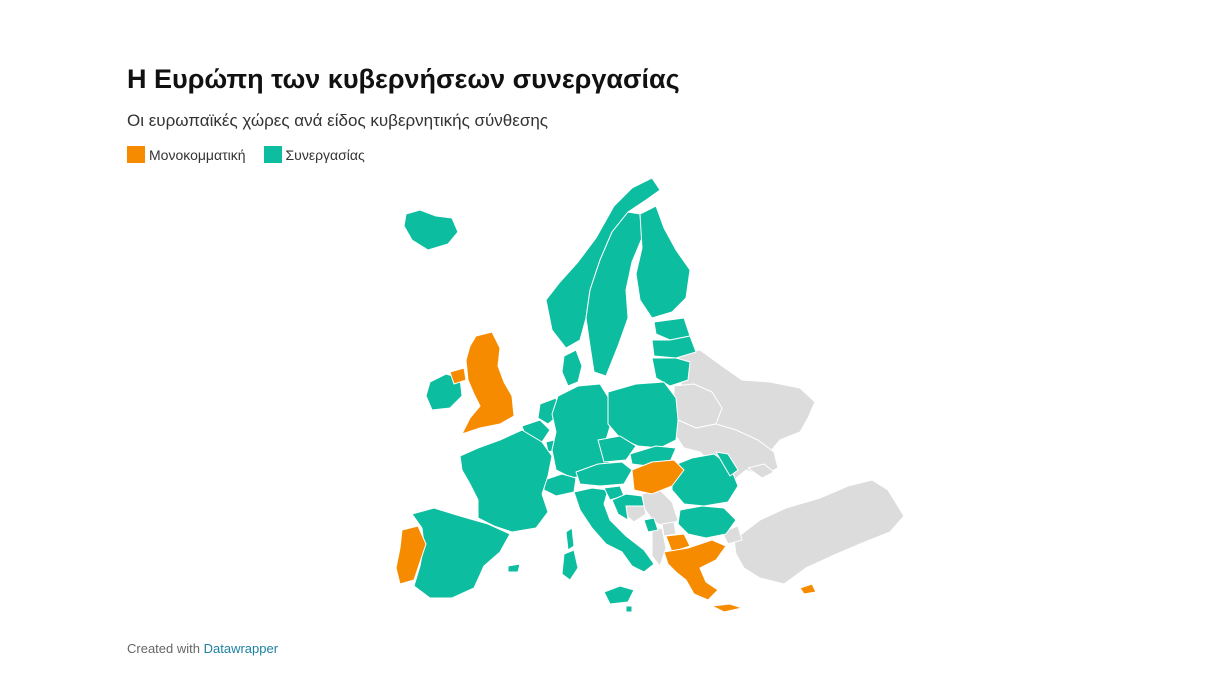  I want to click on legend: Μονοκομματική Συνεργασίας, so click(246, 154).